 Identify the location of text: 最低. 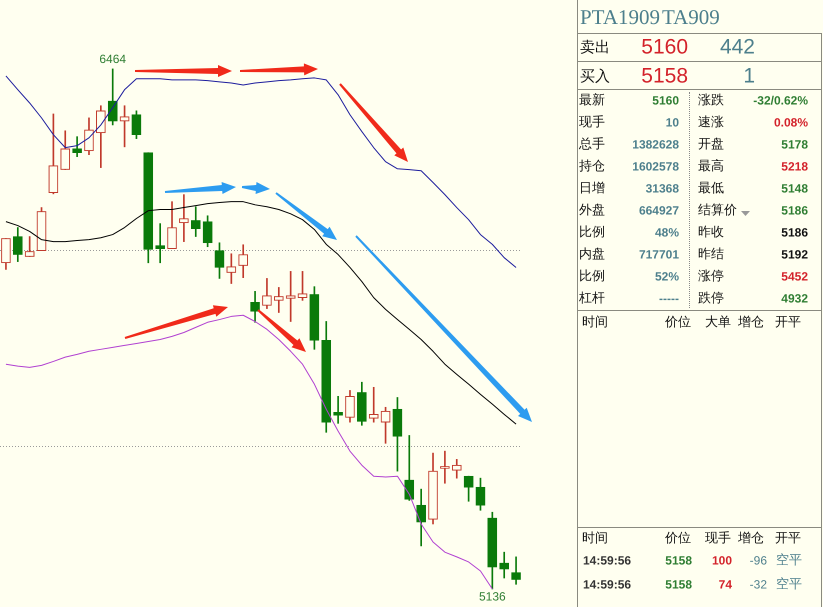
(711, 188).